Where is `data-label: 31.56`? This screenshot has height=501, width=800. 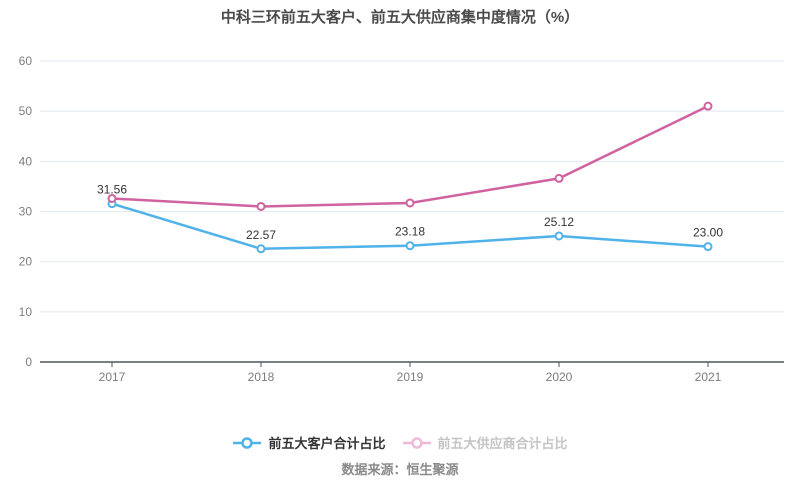 data-label: 31.56 is located at coordinates (112, 190).